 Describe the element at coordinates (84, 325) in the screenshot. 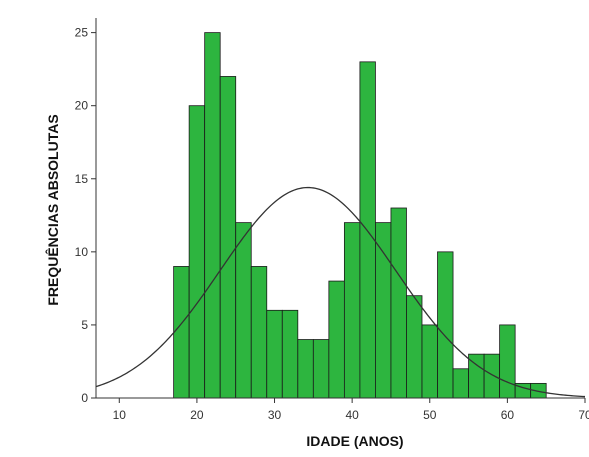

I see `y-tick-label: 5` at that location.